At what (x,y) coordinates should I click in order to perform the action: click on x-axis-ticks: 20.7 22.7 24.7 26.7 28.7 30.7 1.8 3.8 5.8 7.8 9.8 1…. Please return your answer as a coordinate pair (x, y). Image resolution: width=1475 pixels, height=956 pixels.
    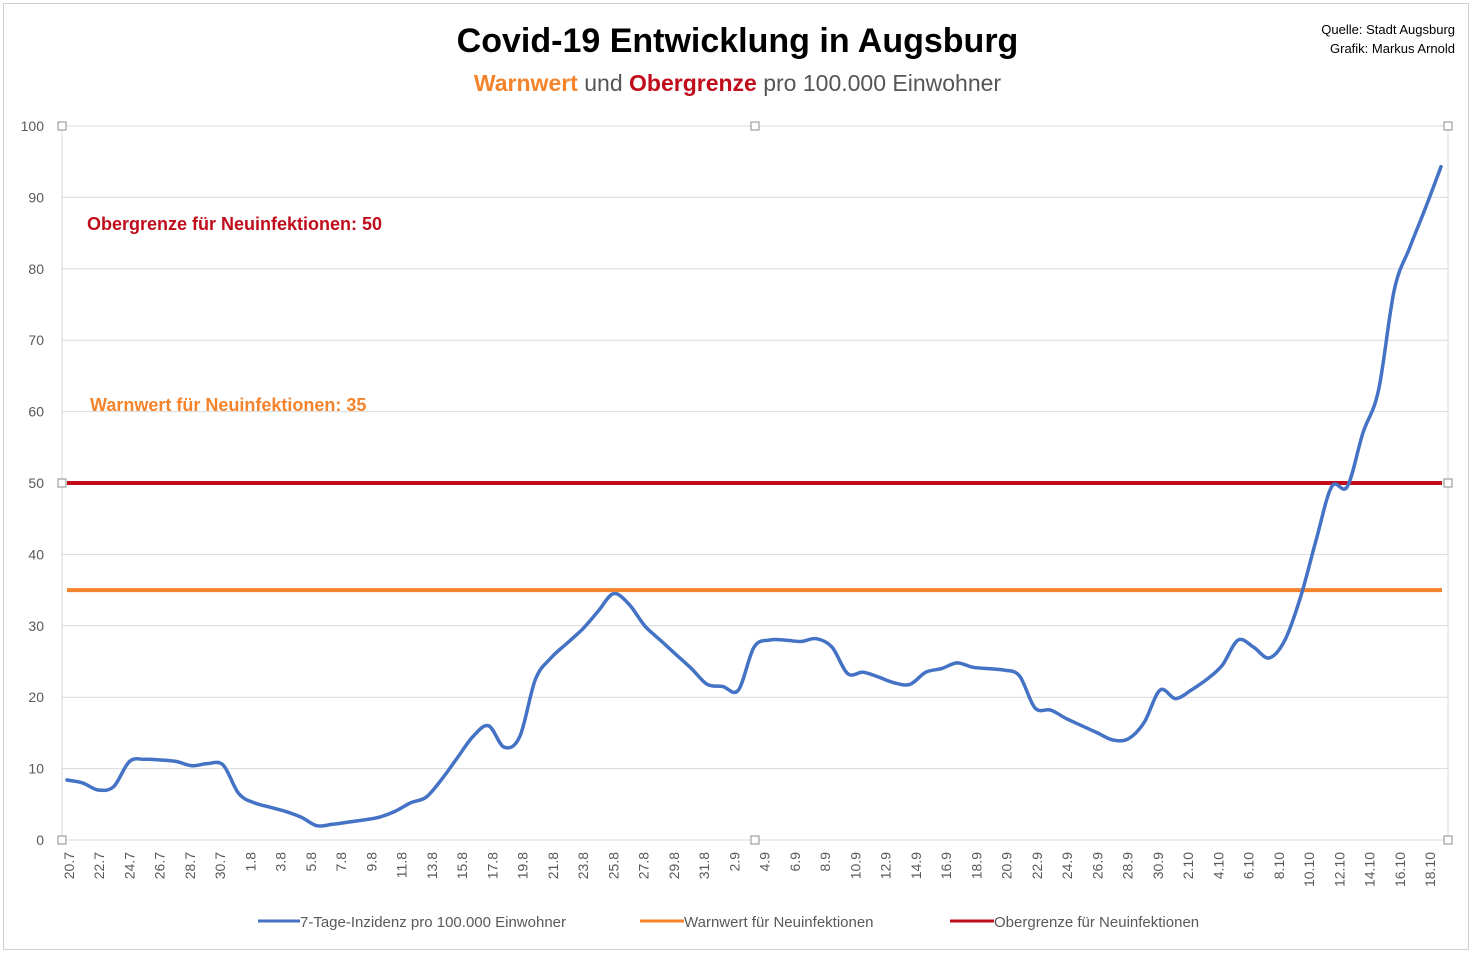
    Looking at the image, I should click on (749, 869).